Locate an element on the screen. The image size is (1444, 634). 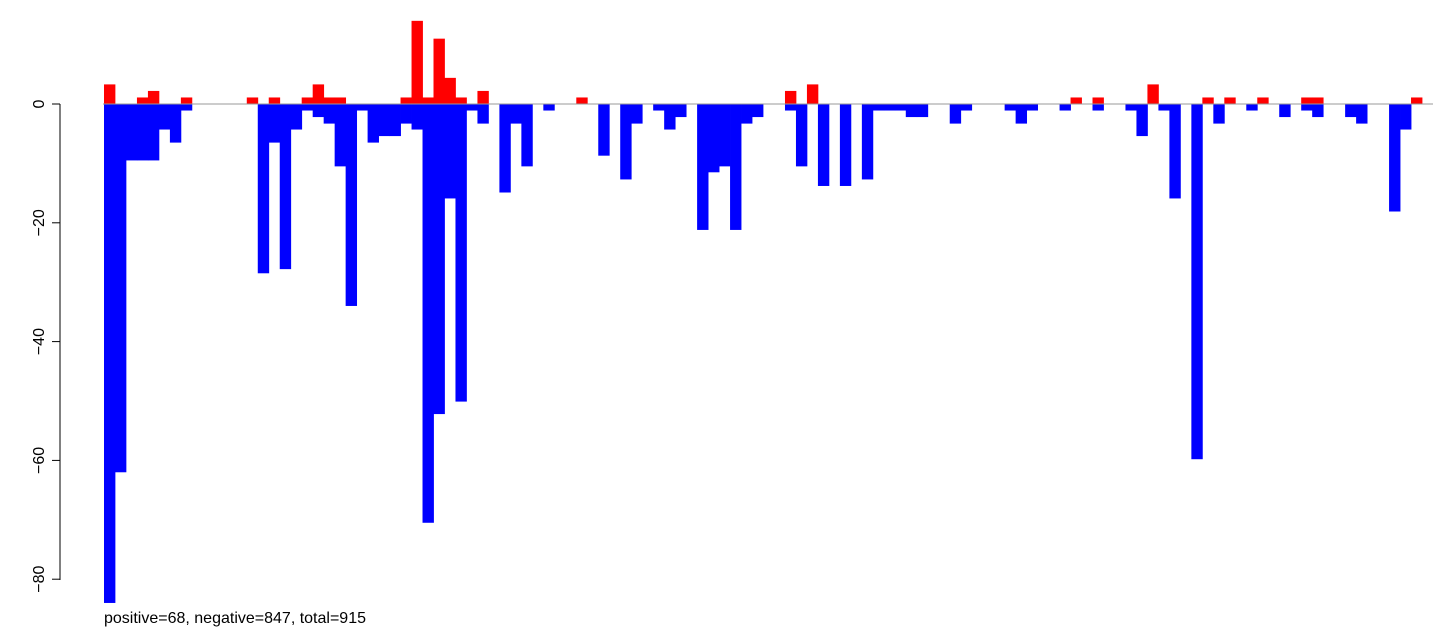
y-tick-label: −80 is located at coordinates (39, 579).